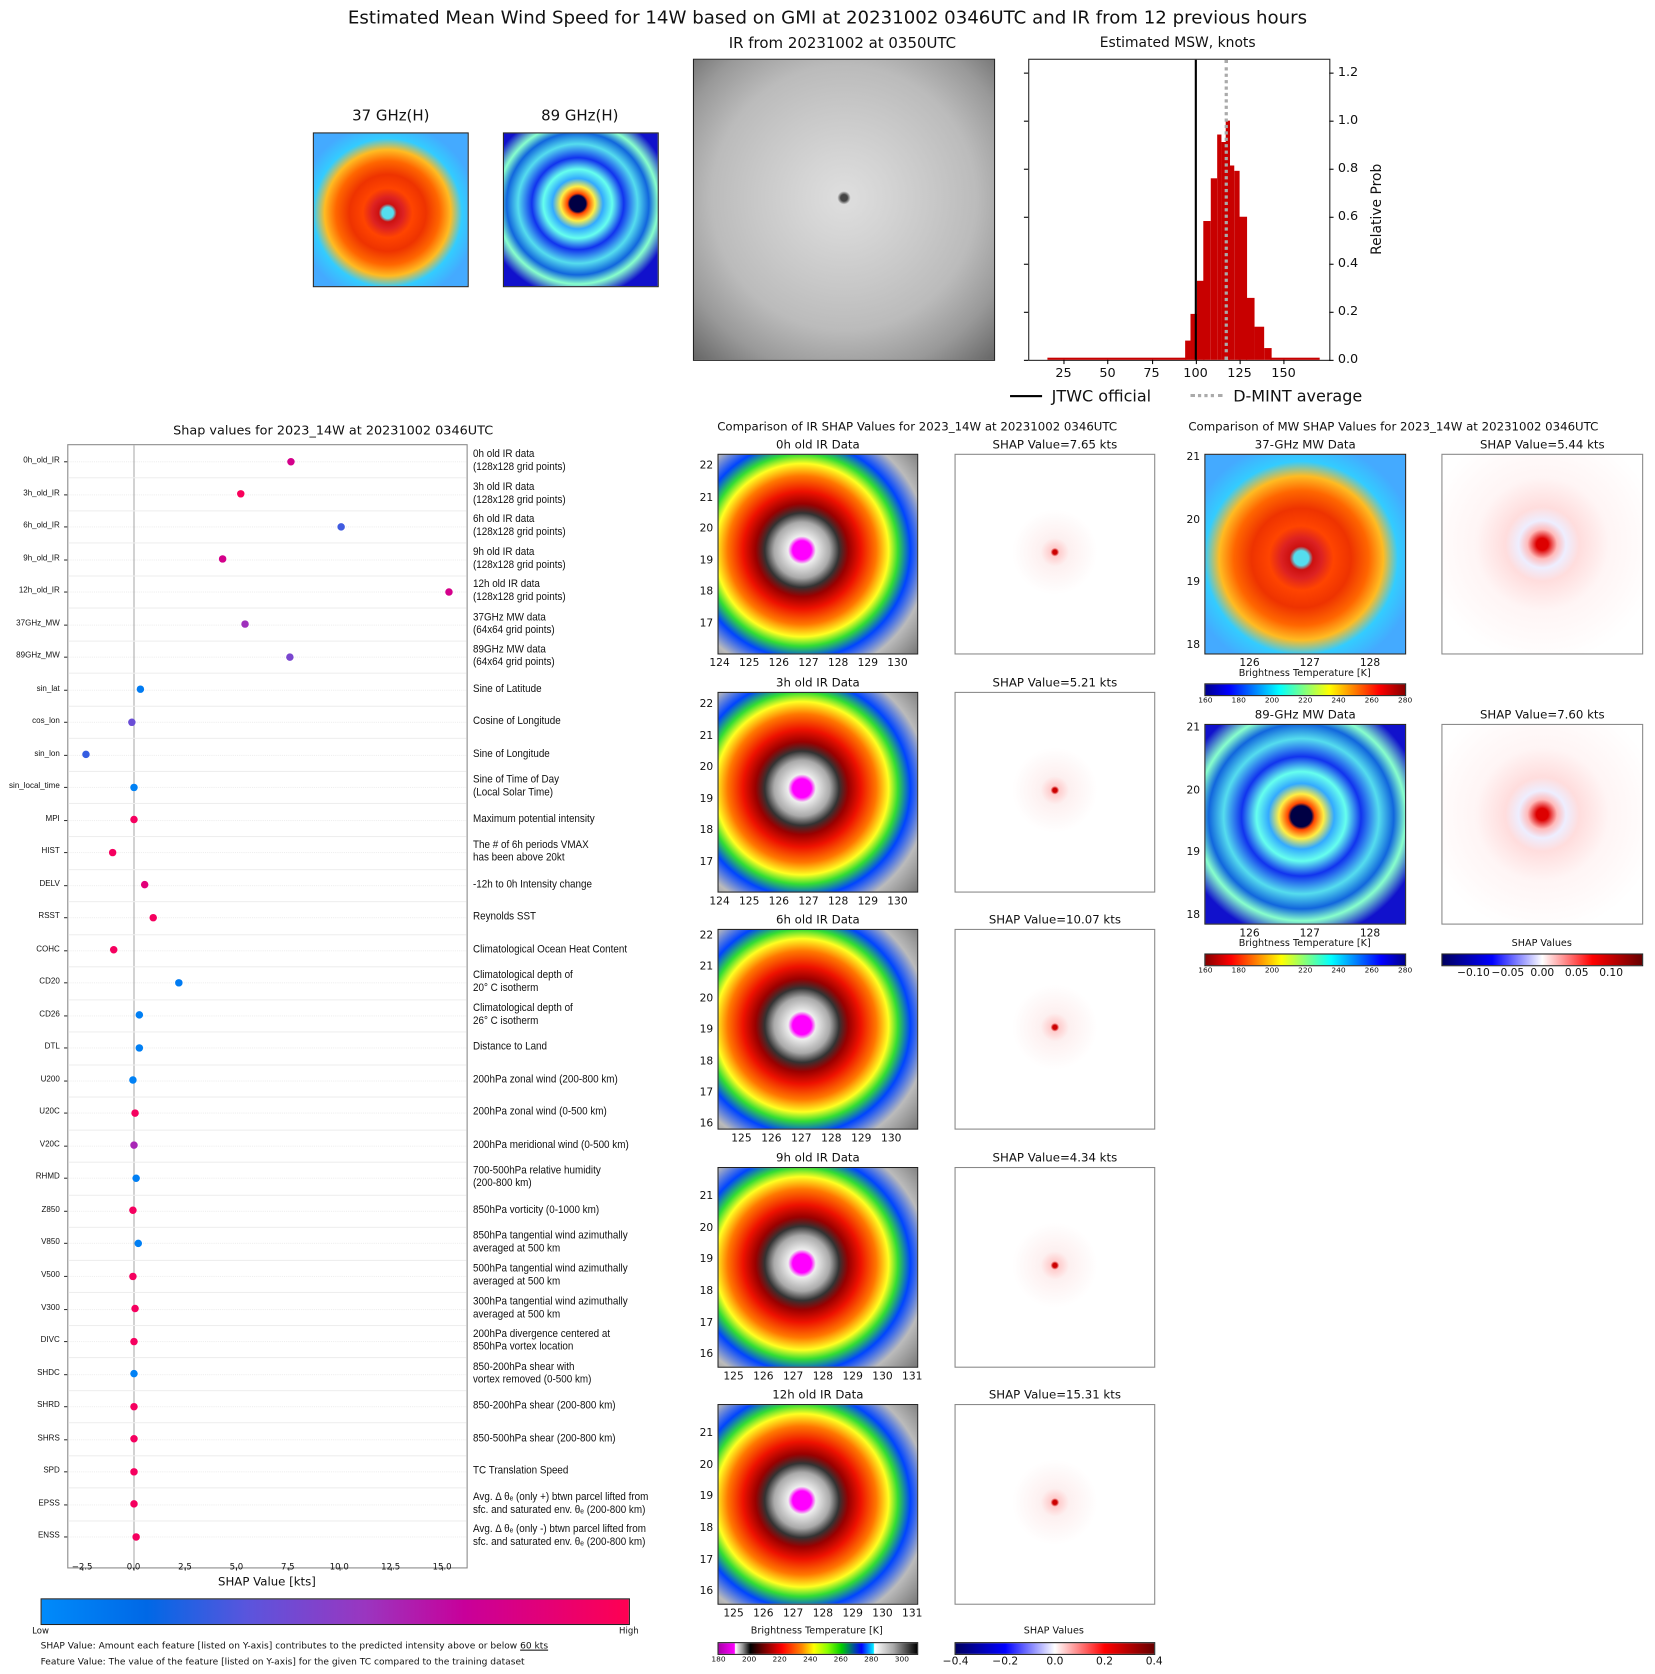  Describe the element at coordinates (1055, 444) in the screenshot. I see `shap-panel-title: SHAP Value=7.65 kts` at that location.